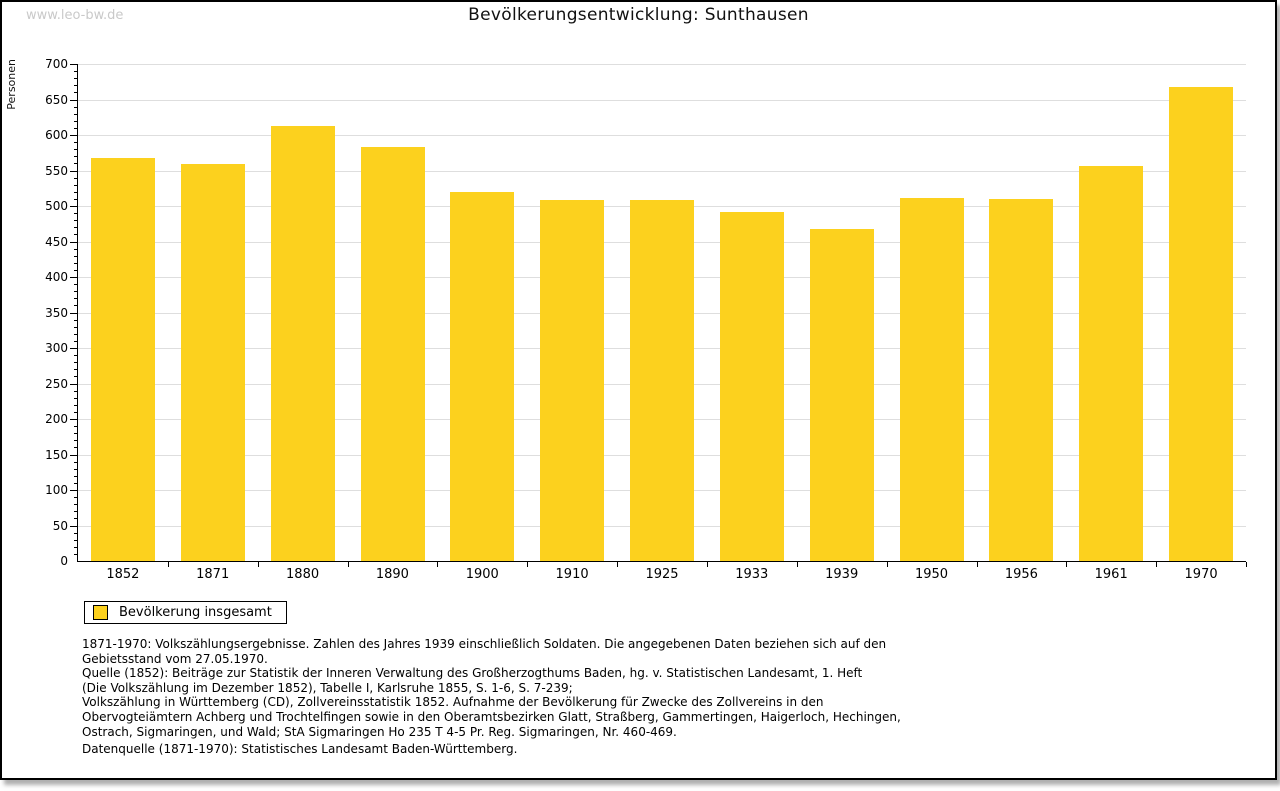  Describe the element at coordinates (123, 574) in the screenshot. I see `x-axis-label-1852: 1852` at that location.